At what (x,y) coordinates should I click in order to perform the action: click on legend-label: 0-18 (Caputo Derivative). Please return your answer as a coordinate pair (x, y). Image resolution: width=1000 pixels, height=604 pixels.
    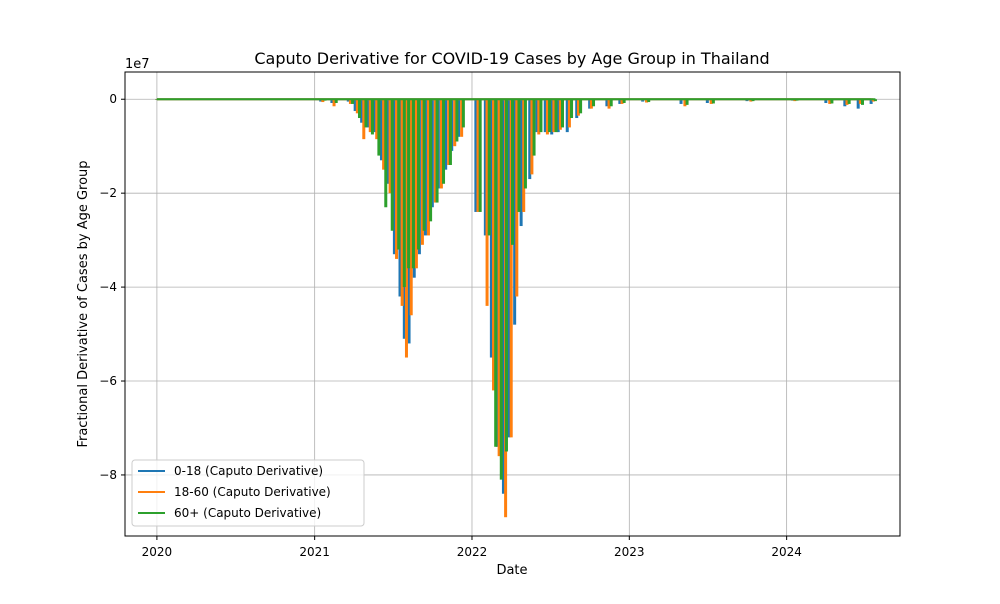
    Looking at the image, I should click on (248, 471).